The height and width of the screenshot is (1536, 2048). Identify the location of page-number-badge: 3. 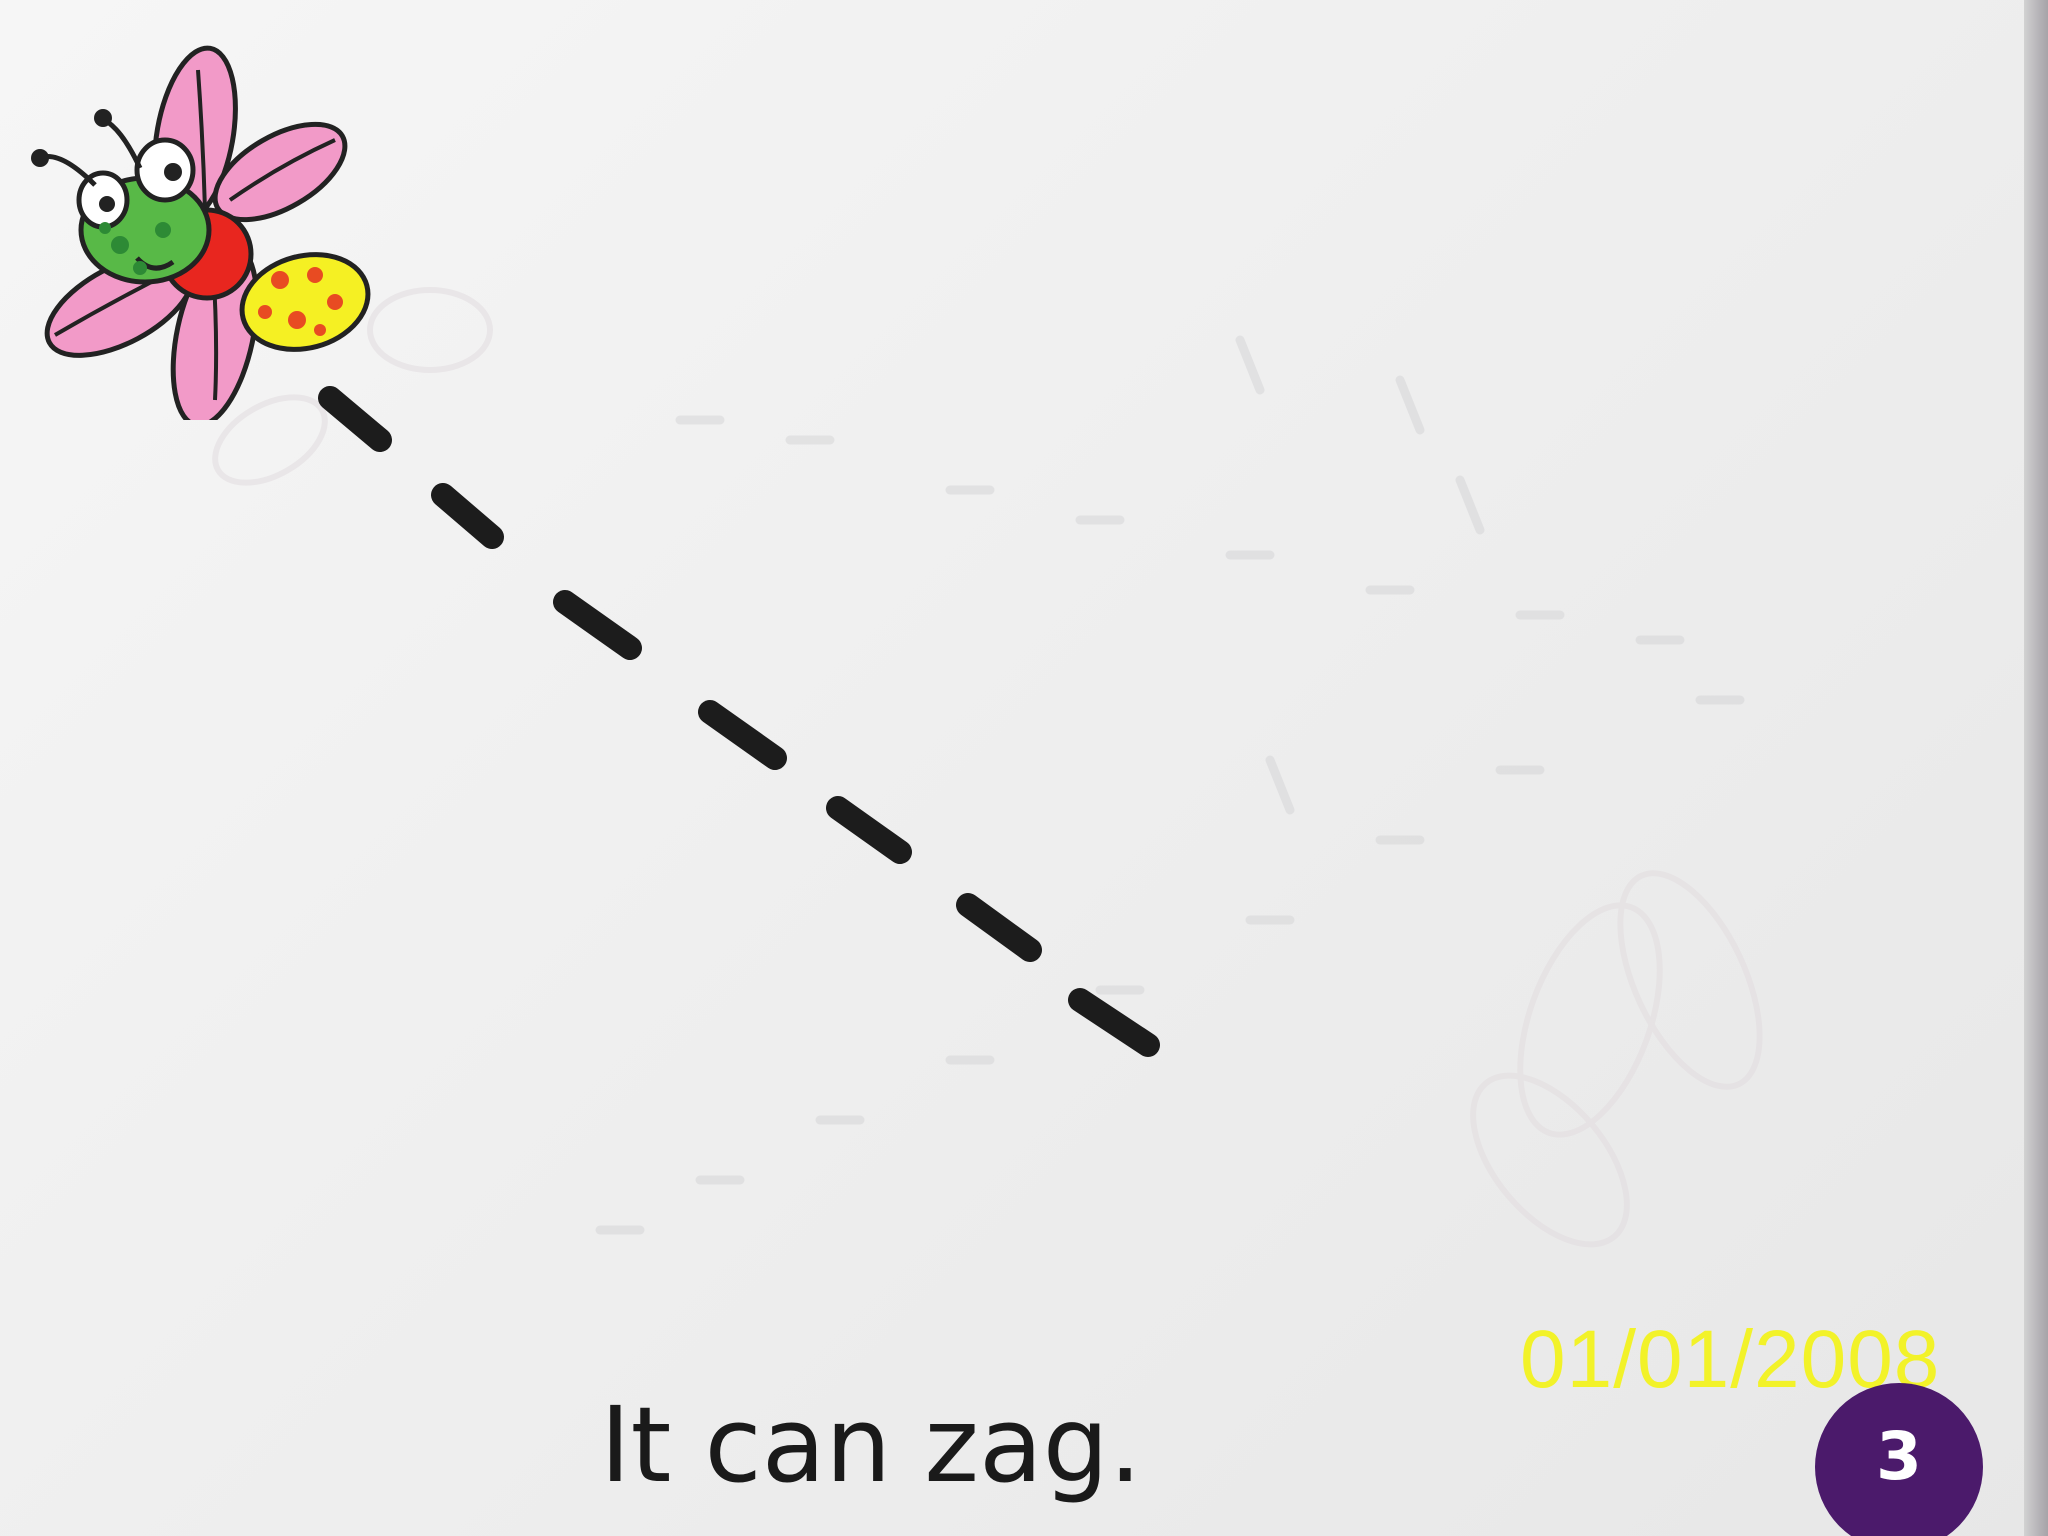
(1899, 1459).